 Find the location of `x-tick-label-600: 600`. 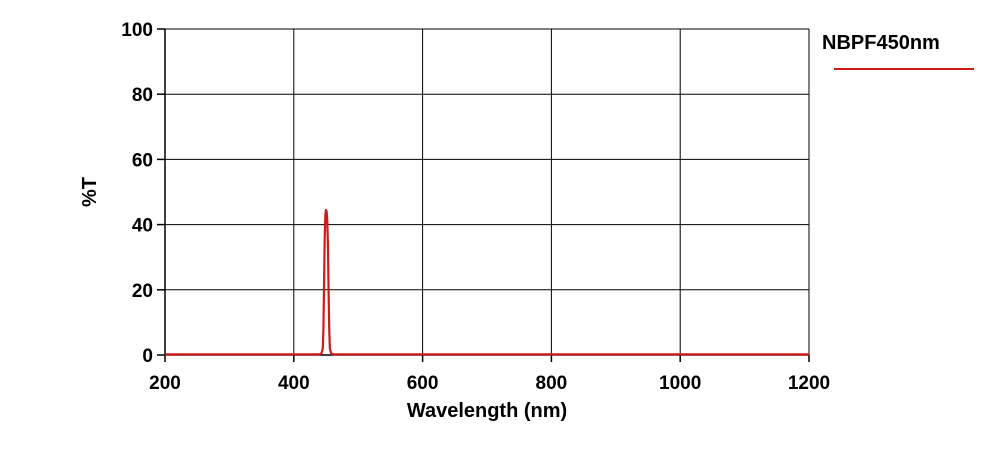

x-tick-label-600: 600 is located at coordinates (423, 383).